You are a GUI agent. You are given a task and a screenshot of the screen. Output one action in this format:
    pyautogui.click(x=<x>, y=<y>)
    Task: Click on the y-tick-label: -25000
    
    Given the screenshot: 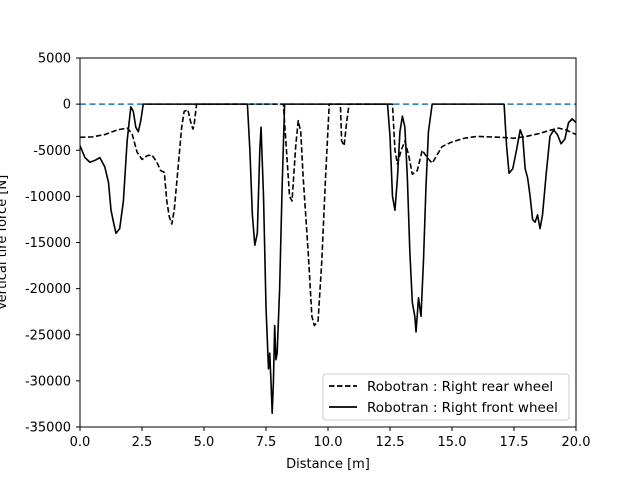 What is the action you would take?
    pyautogui.click(x=48, y=335)
    